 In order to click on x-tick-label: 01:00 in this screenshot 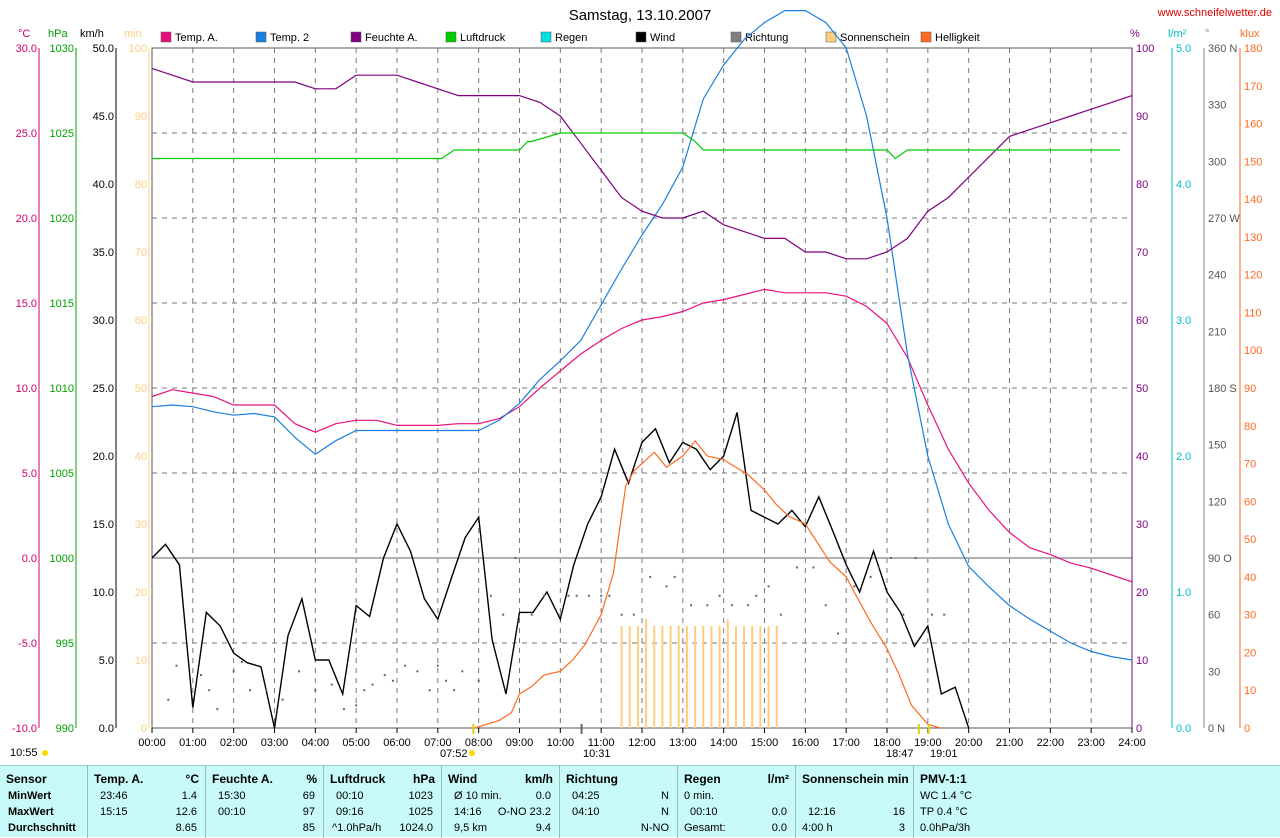, I will do `click(193, 743)`.